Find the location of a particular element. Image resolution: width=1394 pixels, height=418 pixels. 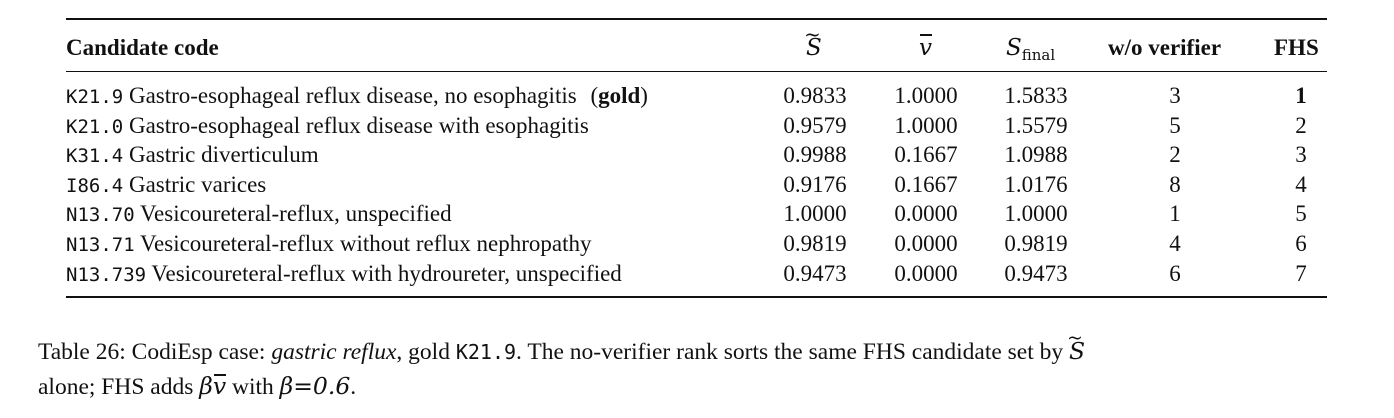

wo-cell: 6 is located at coordinates (1175, 273).